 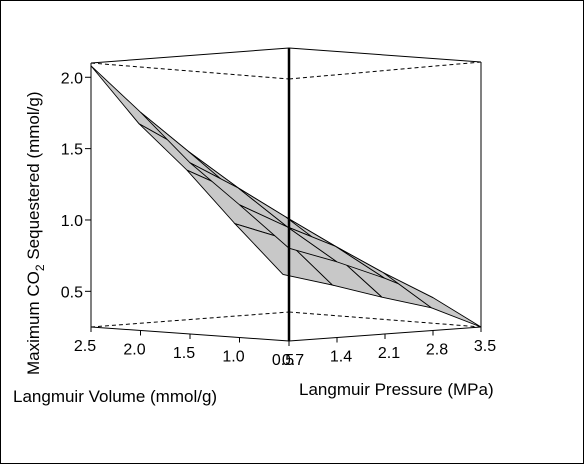 What do you see at coordinates (437, 350) in the screenshot?
I see `y-tick-label: 2.8` at bounding box center [437, 350].